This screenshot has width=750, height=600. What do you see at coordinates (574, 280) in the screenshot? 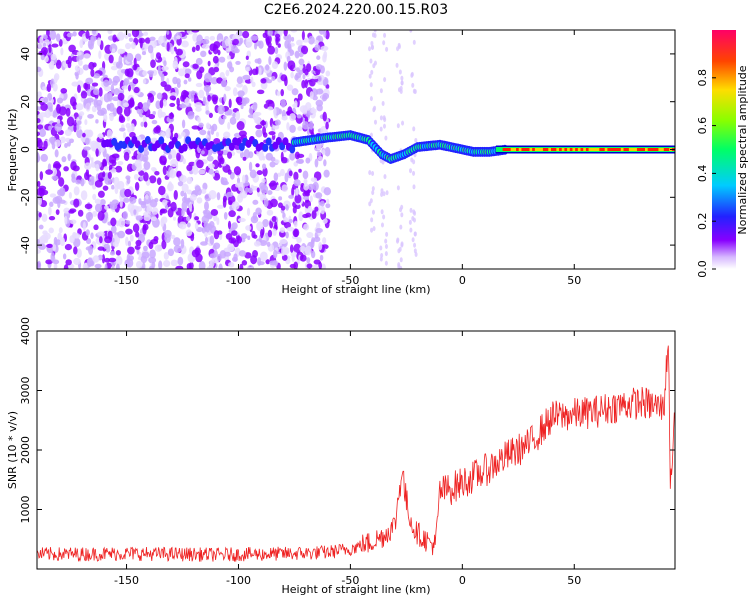
I see `x-tick-label: 50` at bounding box center [574, 280].